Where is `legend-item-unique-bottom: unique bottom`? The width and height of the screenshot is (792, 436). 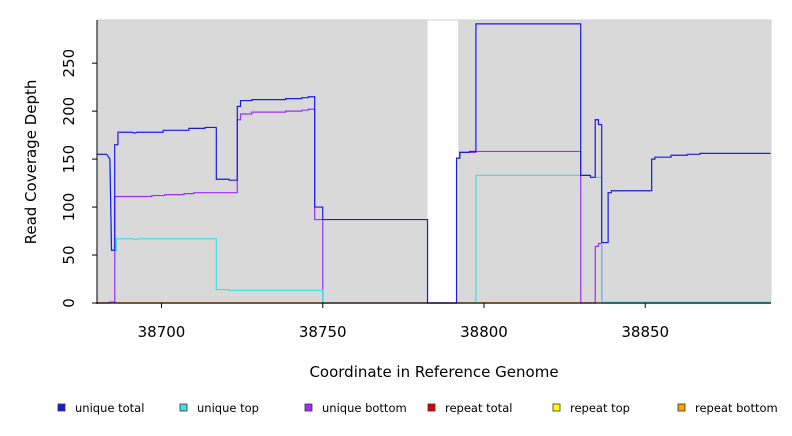 legend-item-unique-bottom: unique bottom is located at coordinates (355, 408).